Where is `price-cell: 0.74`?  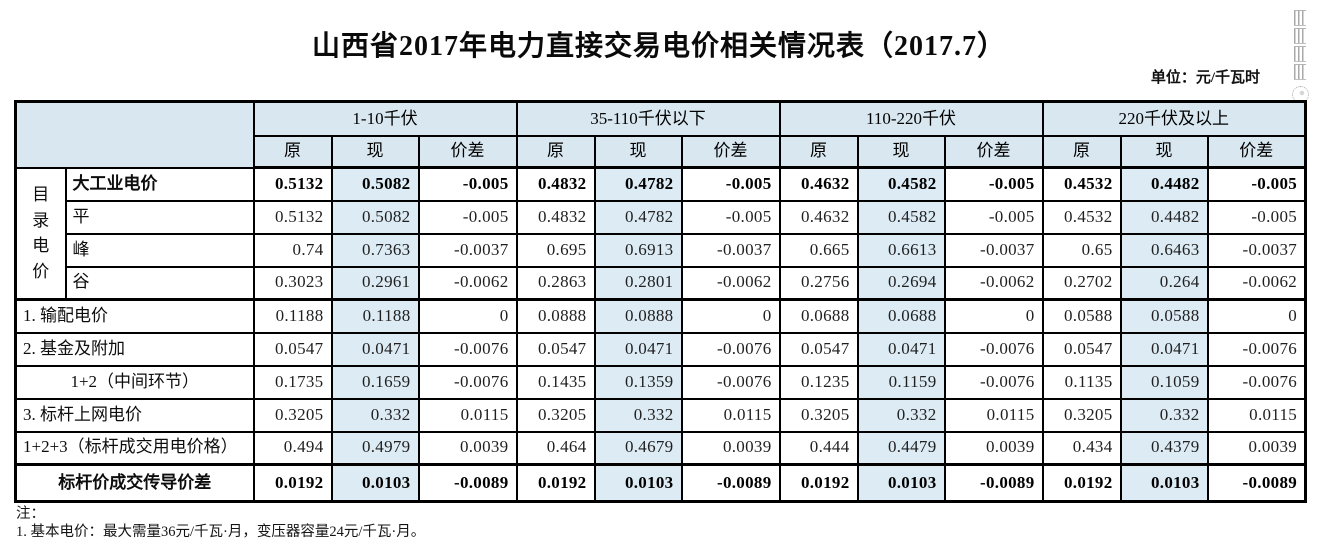
price-cell: 0.74 is located at coordinates (292, 250).